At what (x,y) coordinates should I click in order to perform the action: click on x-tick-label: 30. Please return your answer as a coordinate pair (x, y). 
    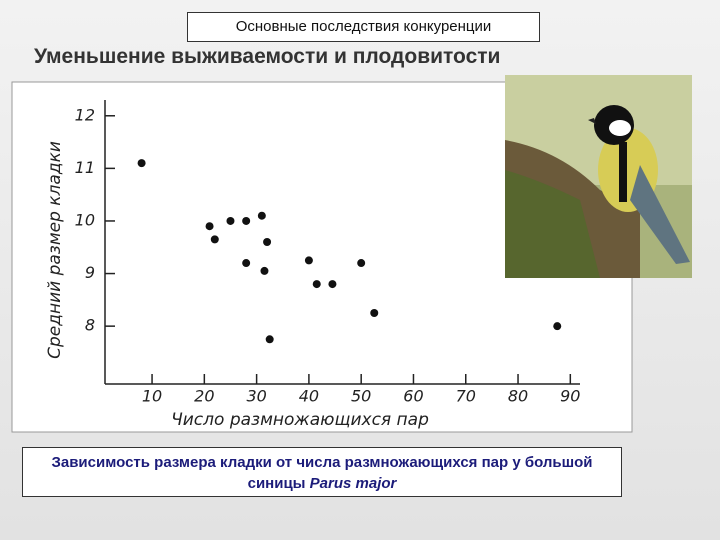
    Looking at the image, I should click on (256, 396).